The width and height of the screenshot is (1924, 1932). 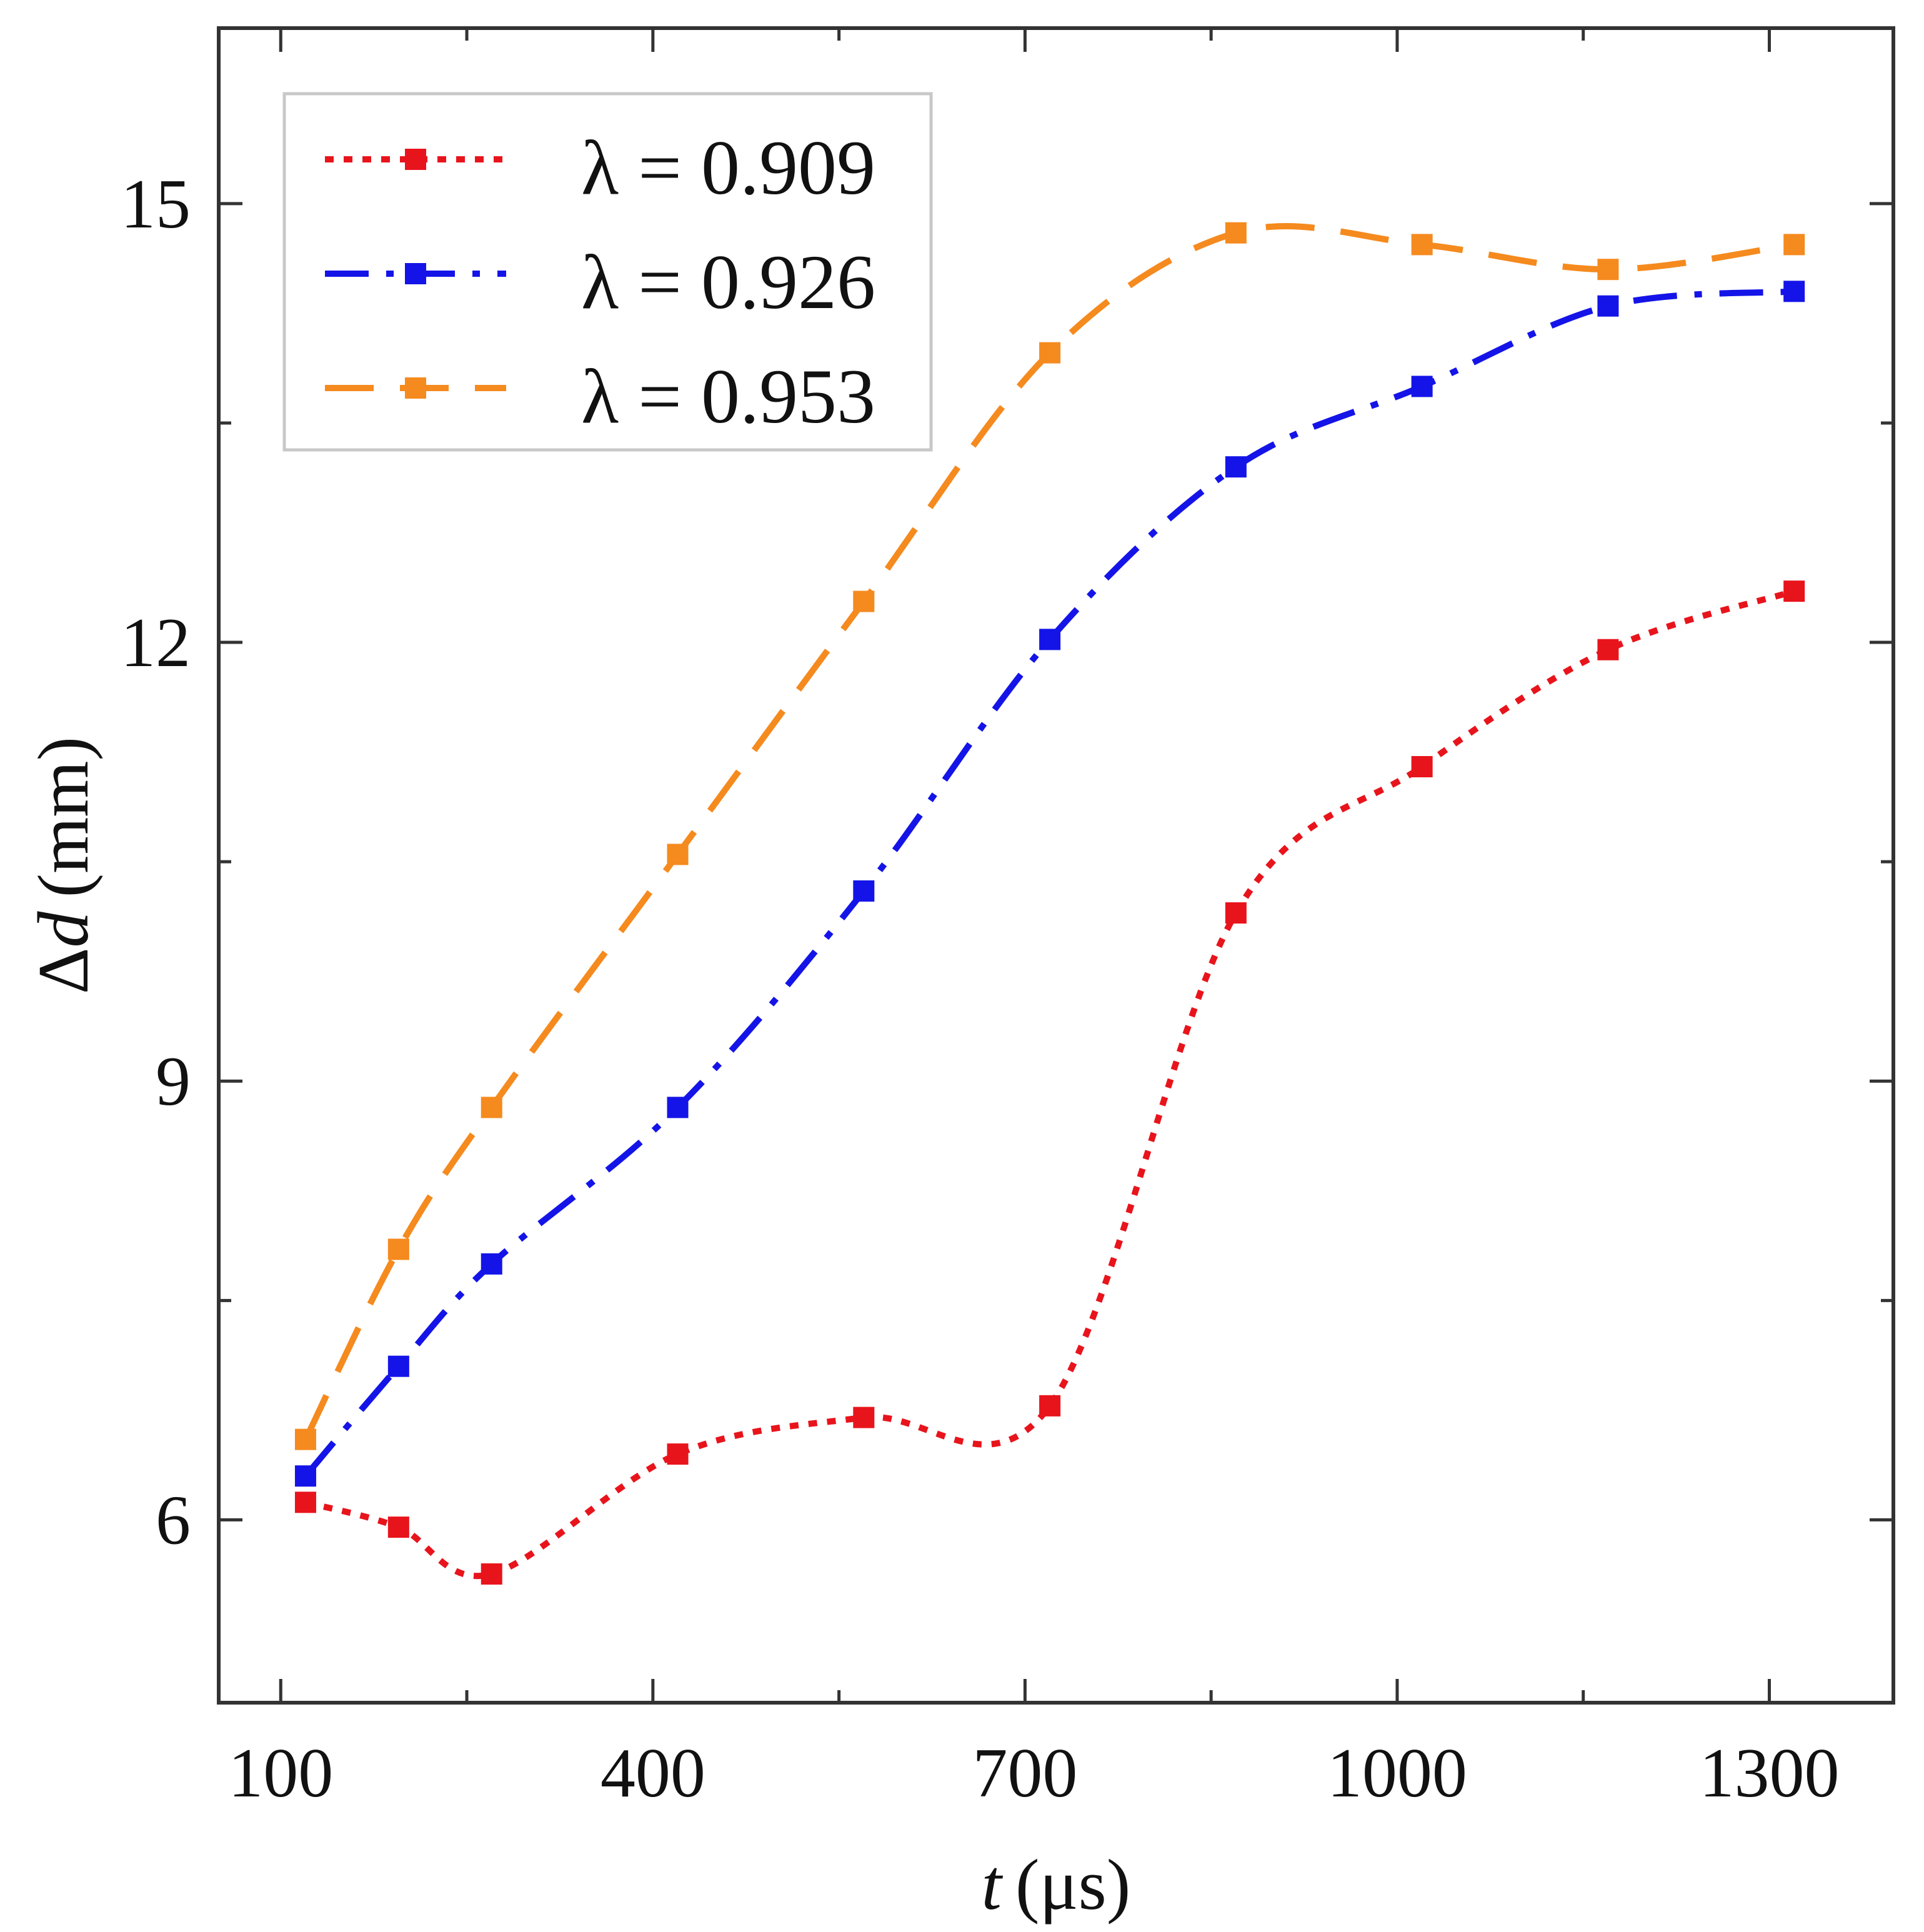 I want to click on x-tick-label: 1300, so click(x=1769, y=1774).